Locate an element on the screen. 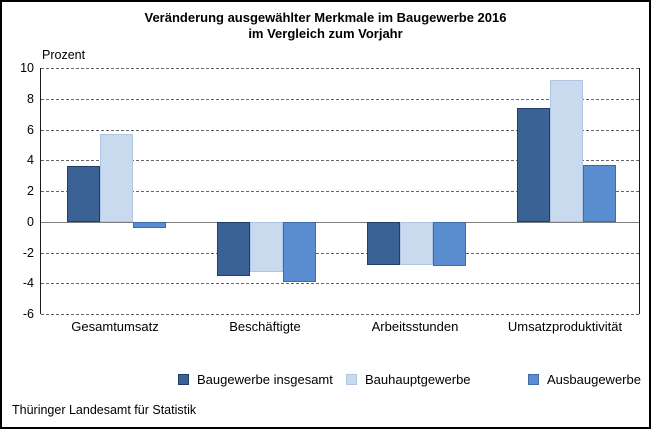 Image resolution: width=651 pixels, height=429 pixels. bar-3-beschäftigte is located at coordinates (299, 251).